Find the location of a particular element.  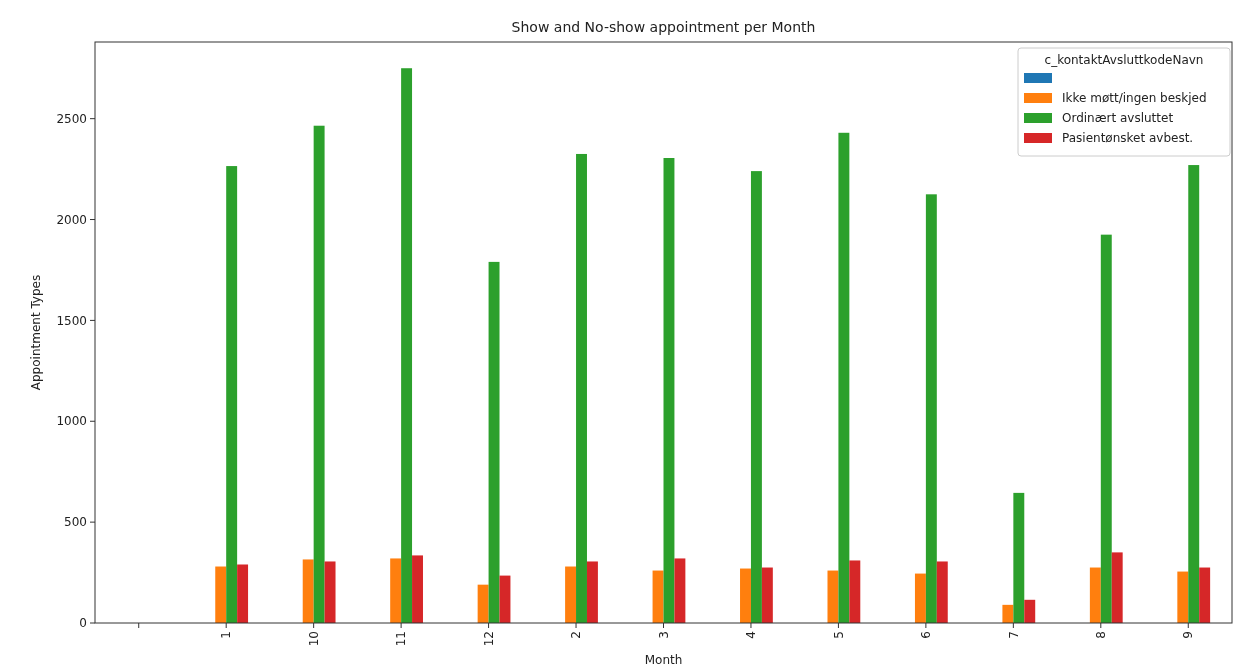

legend-label: Pasientønsket avbest. is located at coordinates (1128, 138).